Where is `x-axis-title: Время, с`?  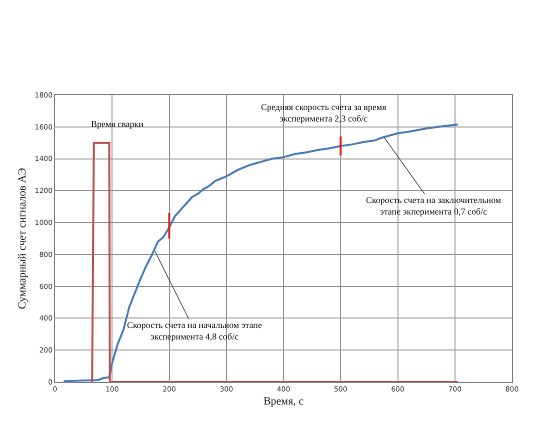
x-axis-title: Время, с is located at coordinates (283, 402).